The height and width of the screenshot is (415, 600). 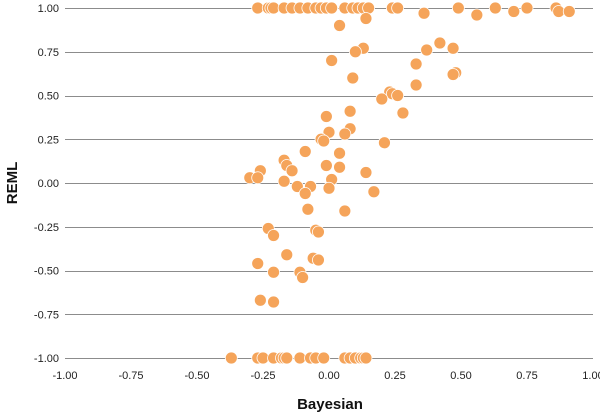 What do you see at coordinates (591, 376) in the screenshot?
I see `x-tick-label: 1.00` at bounding box center [591, 376].